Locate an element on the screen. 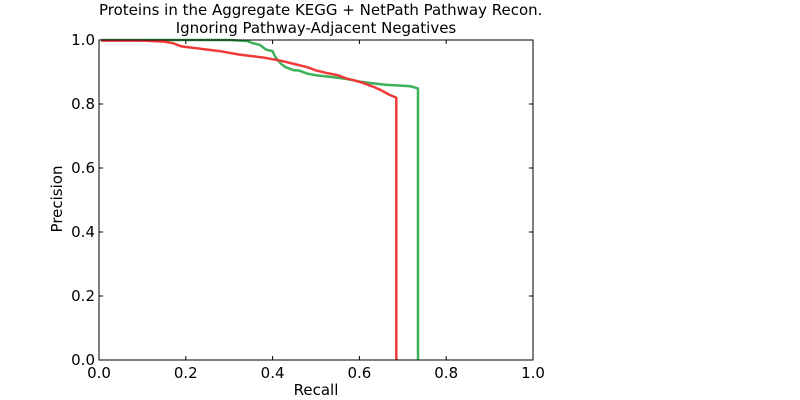  y-axis-label: Precision is located at coordinates (57, 199).